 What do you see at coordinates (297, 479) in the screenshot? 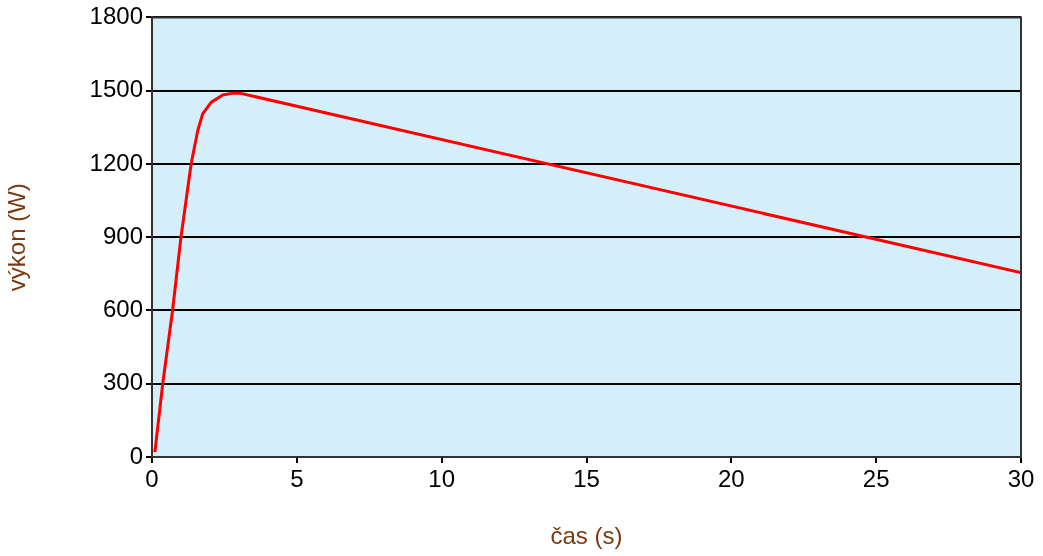
I see `x-tick-label: 5` at bounding box center [297, 479].